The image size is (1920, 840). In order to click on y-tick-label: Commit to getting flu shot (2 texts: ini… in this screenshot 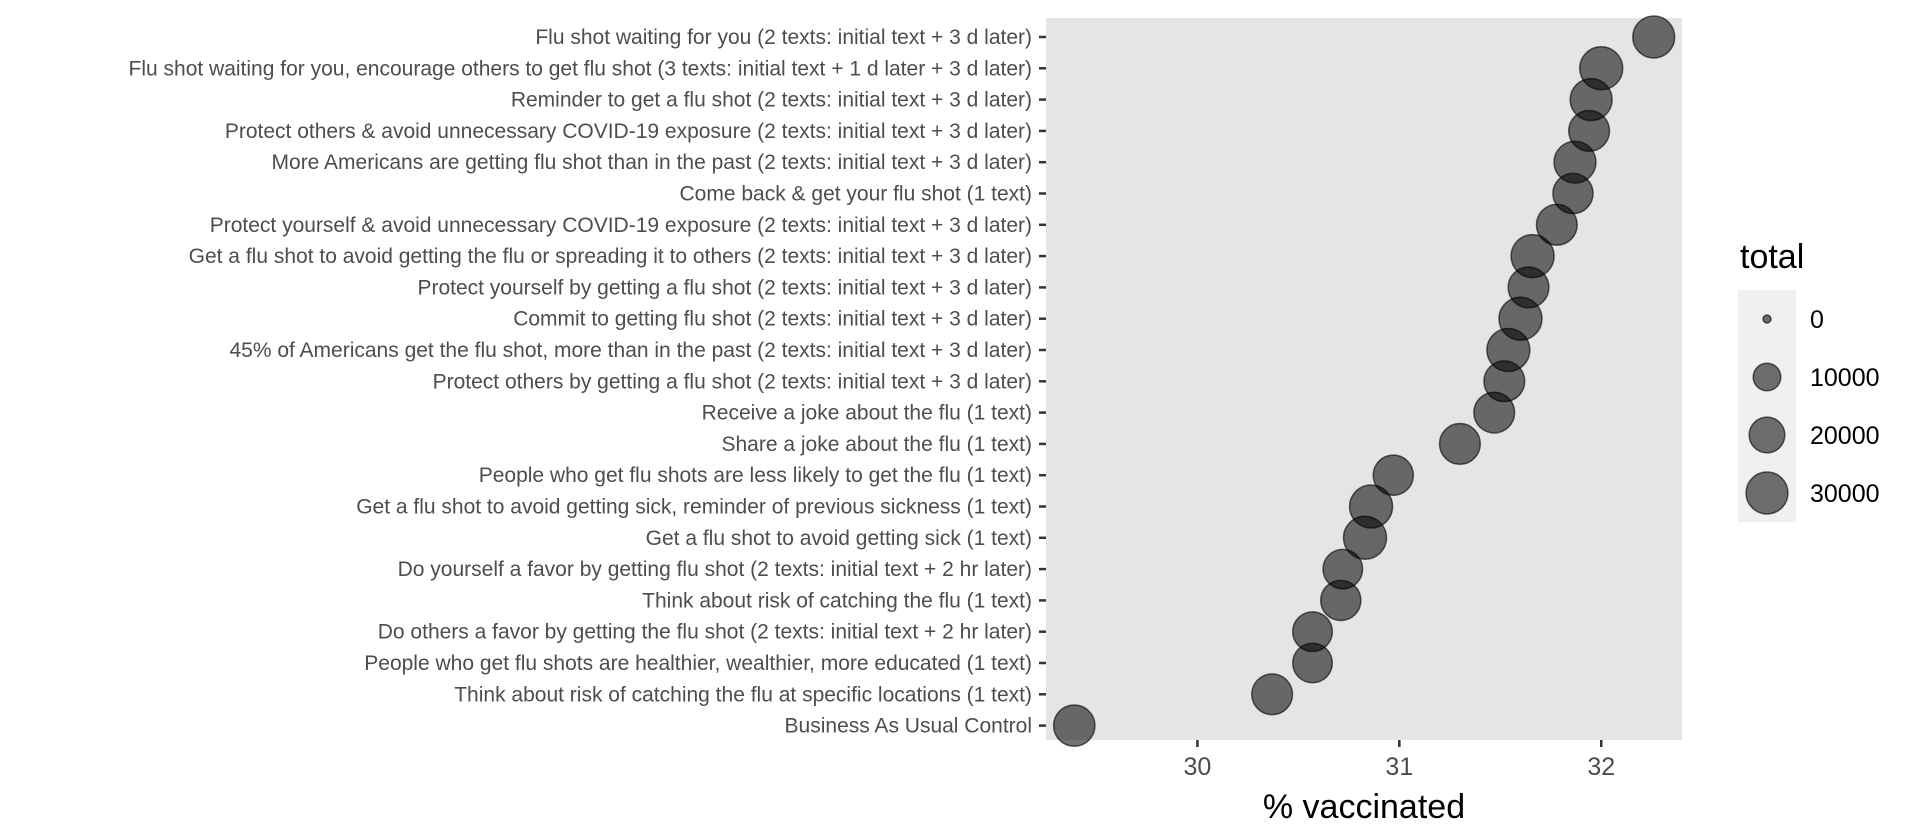, I will do `click(772, 319)`.